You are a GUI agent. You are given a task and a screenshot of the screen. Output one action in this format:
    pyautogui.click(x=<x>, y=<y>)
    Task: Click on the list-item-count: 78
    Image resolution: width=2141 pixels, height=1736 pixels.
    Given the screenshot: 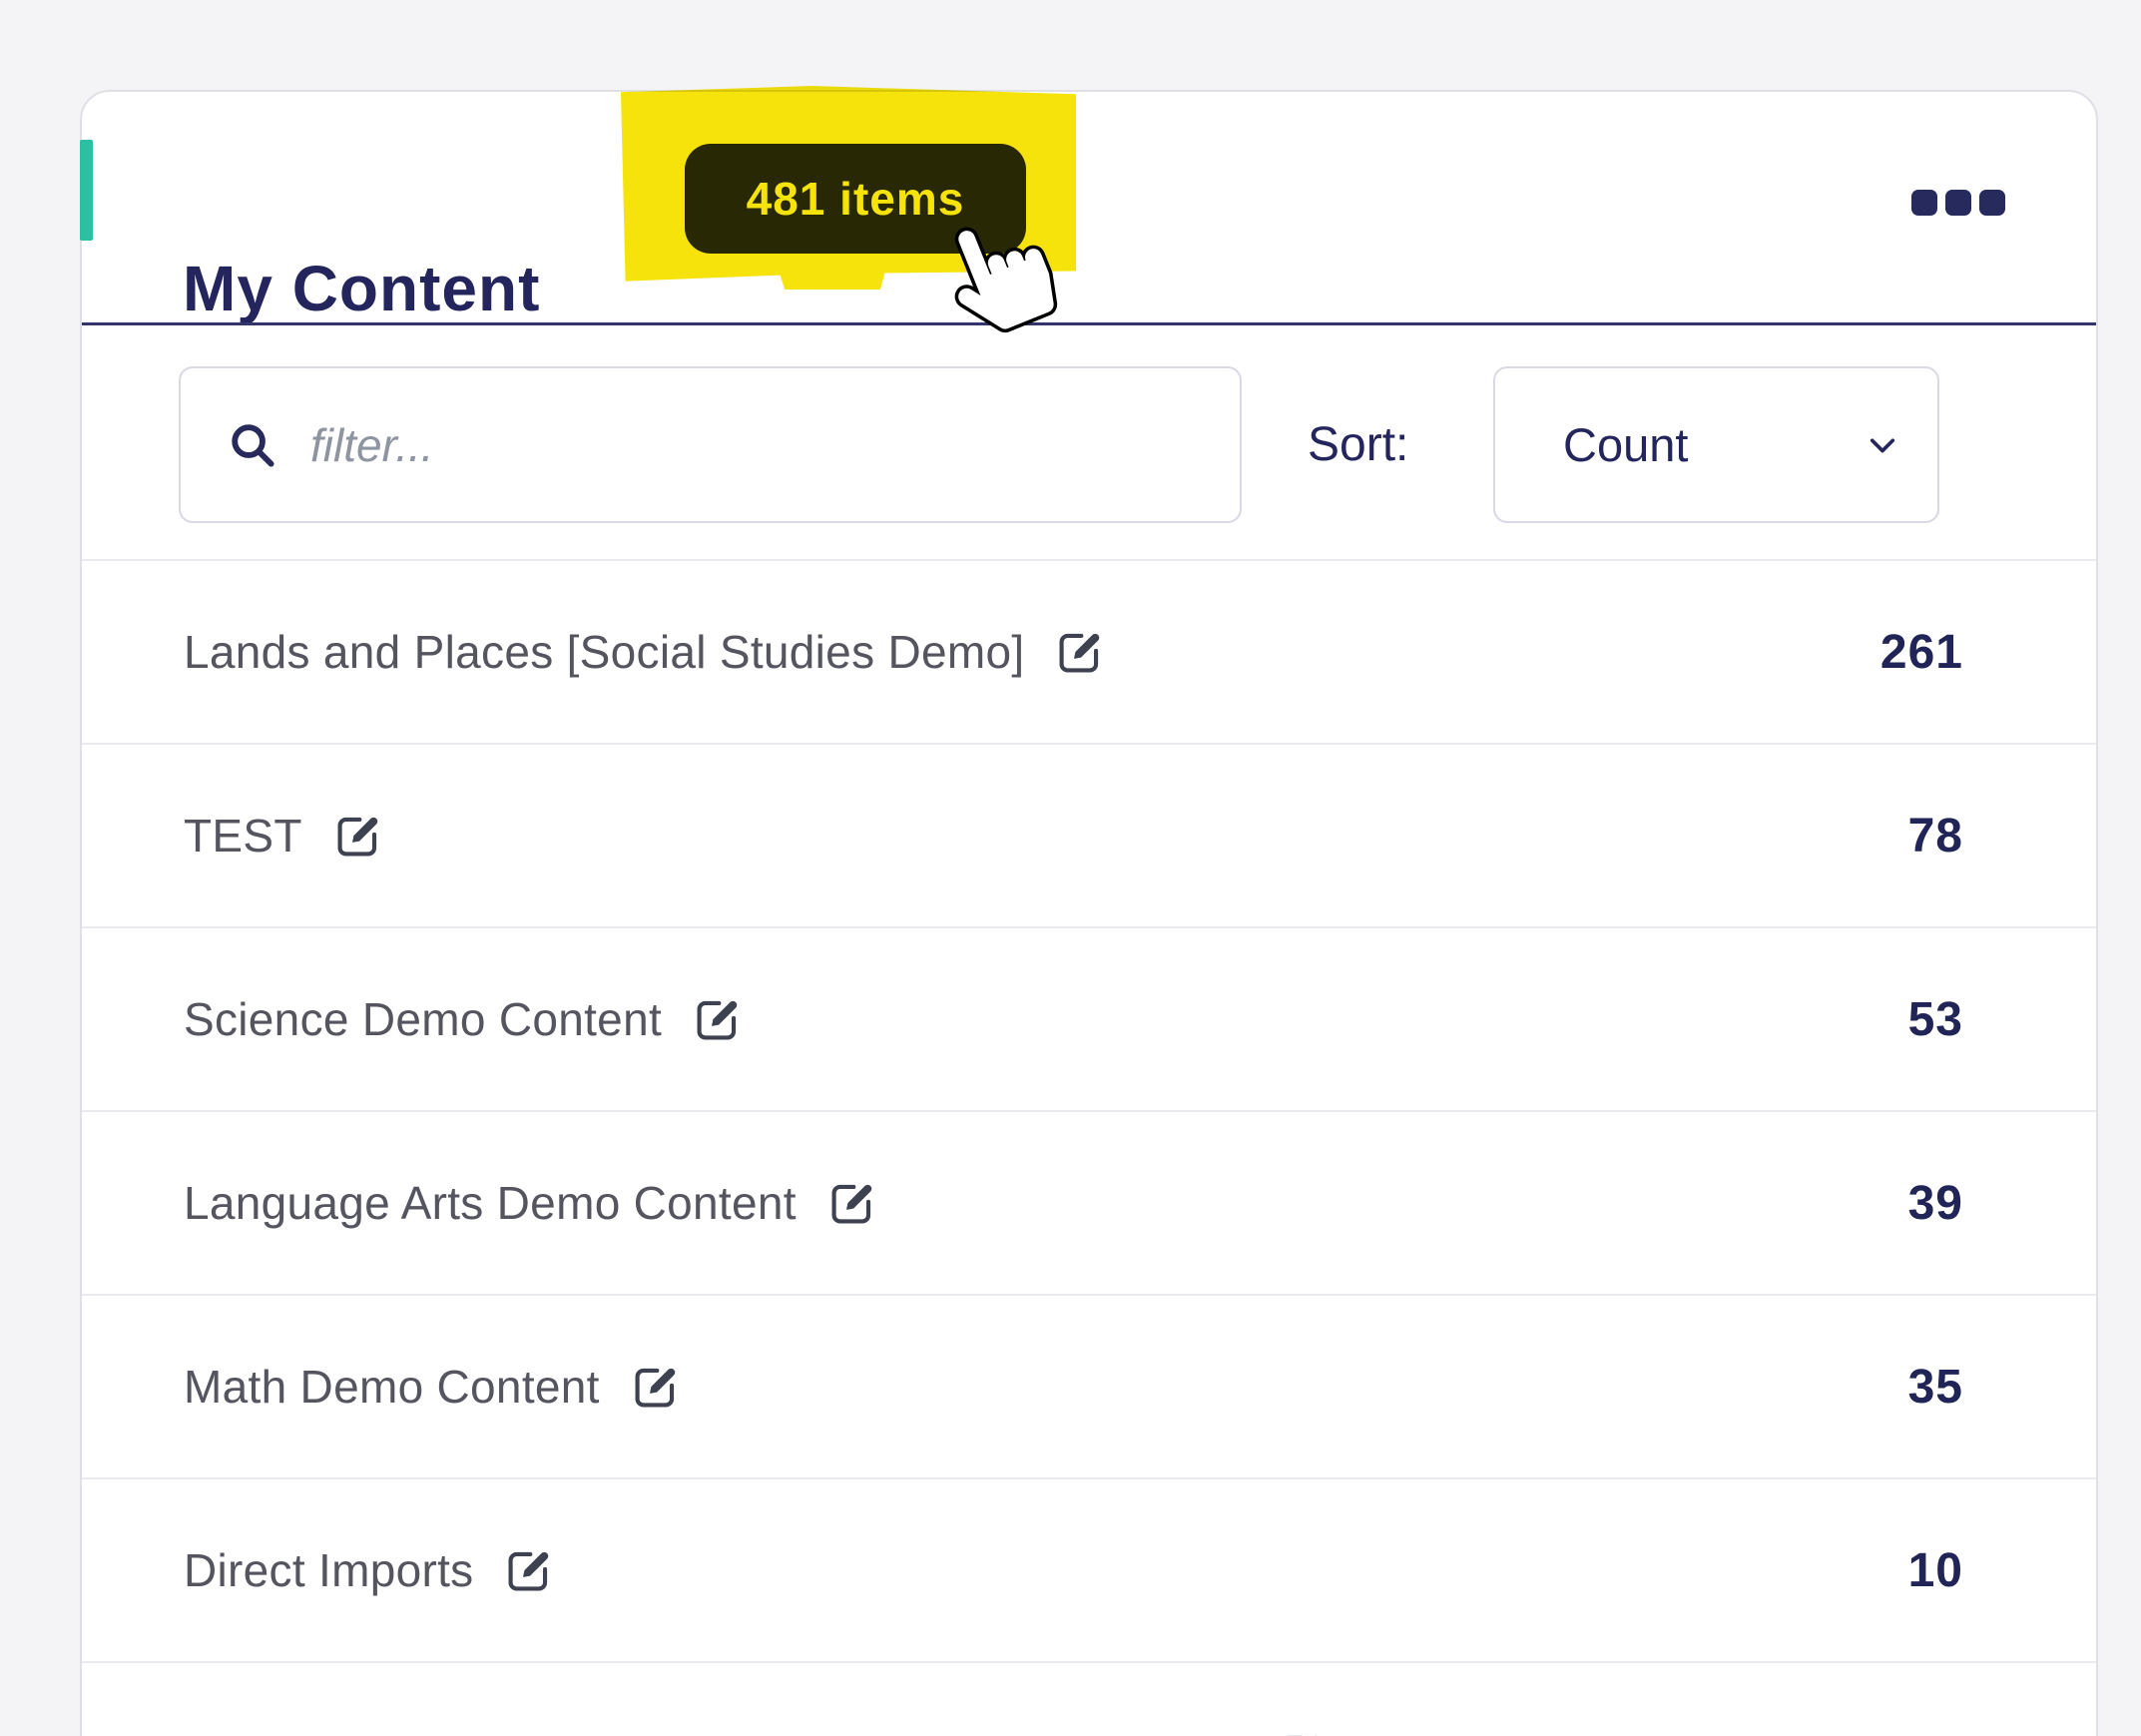 What is the action you would take?
    pyautogui.click(x=1935, y=836)
    